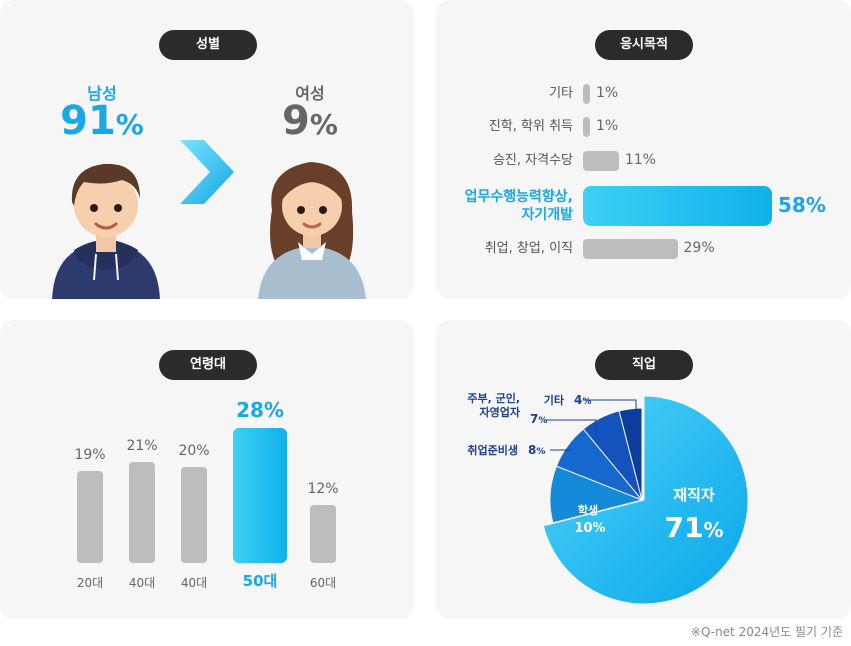 The image size is (851, 646). What do you see at coordinates (640, 160) in the screenshot?
I see `purpose-value-label: 11%` at bounding box center [640, 160].